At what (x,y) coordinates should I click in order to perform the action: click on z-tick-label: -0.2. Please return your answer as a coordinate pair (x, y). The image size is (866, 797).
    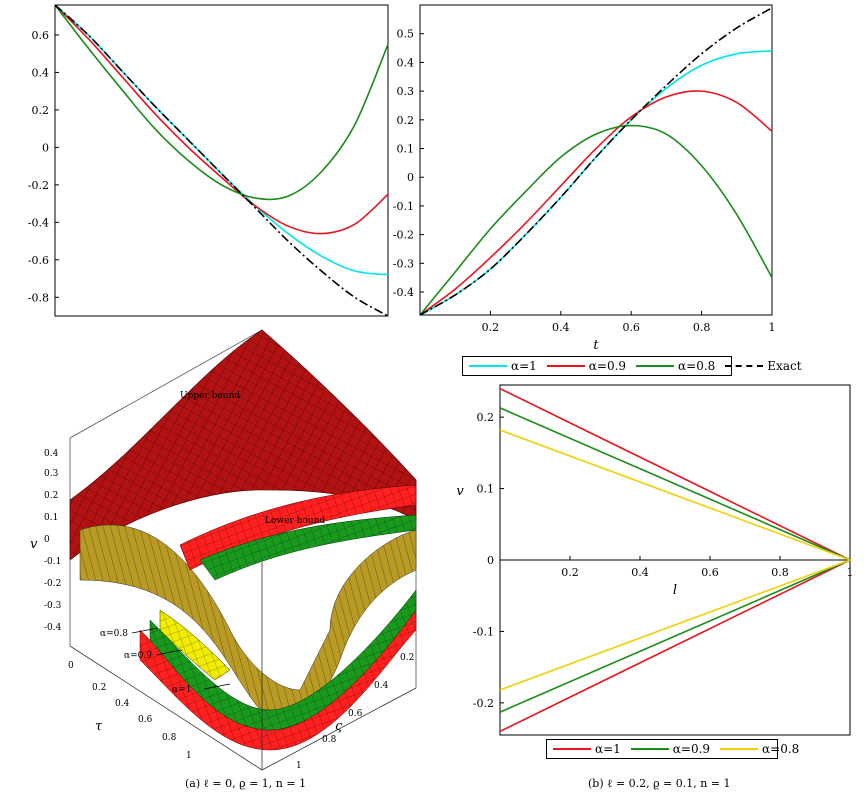
    Looking at the image, I should click on (52, 584).